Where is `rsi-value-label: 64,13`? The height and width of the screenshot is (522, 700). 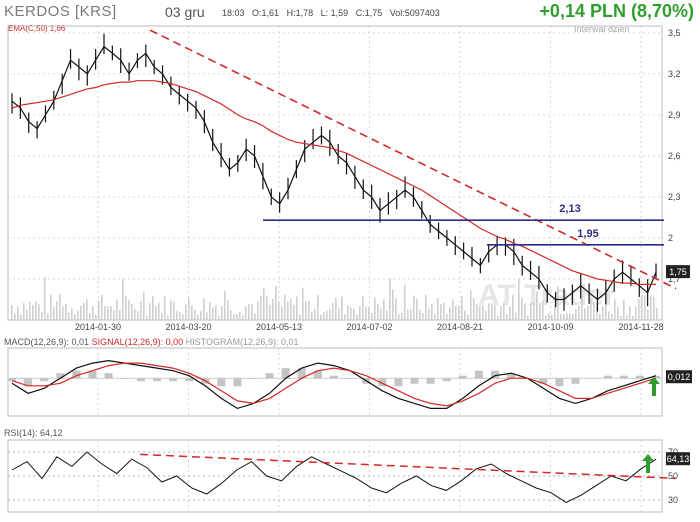
rsi-value-label: 64,13 is located at coordinates (678, 459).